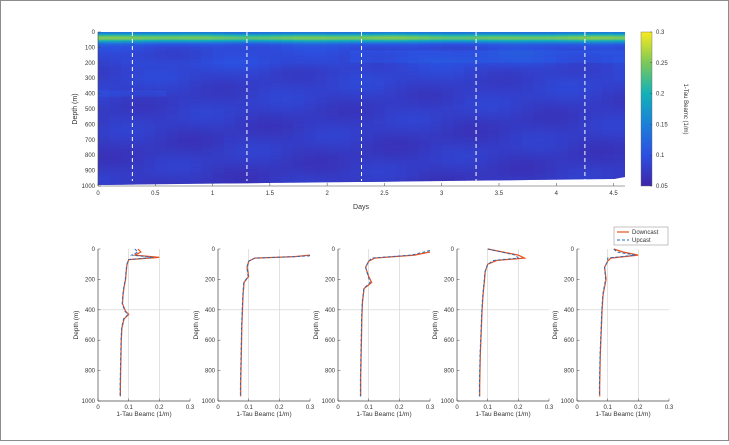 The width and height of the screenshot is (729, 445). I want to click on heatmap-y-tick-label: 0, so click(94, 33).